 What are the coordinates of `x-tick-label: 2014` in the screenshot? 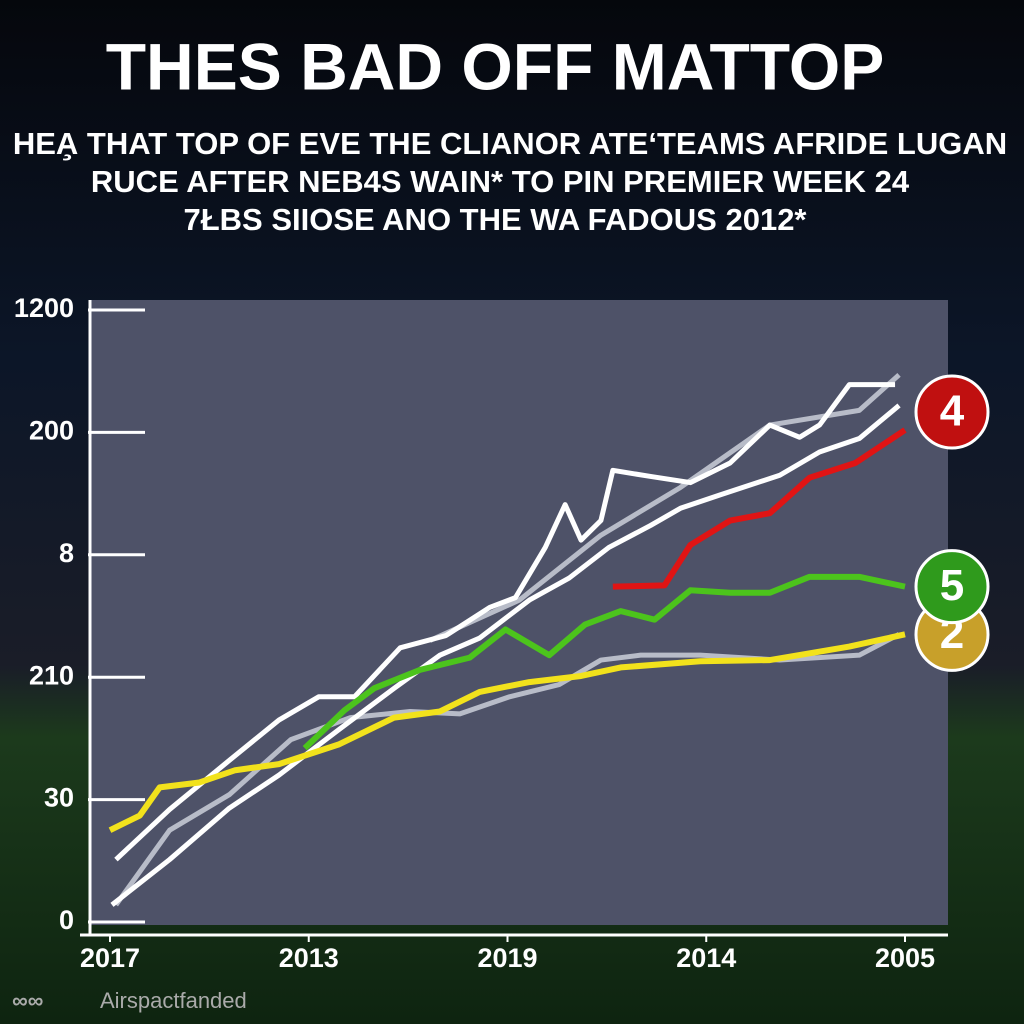 It's located at (706, 958).